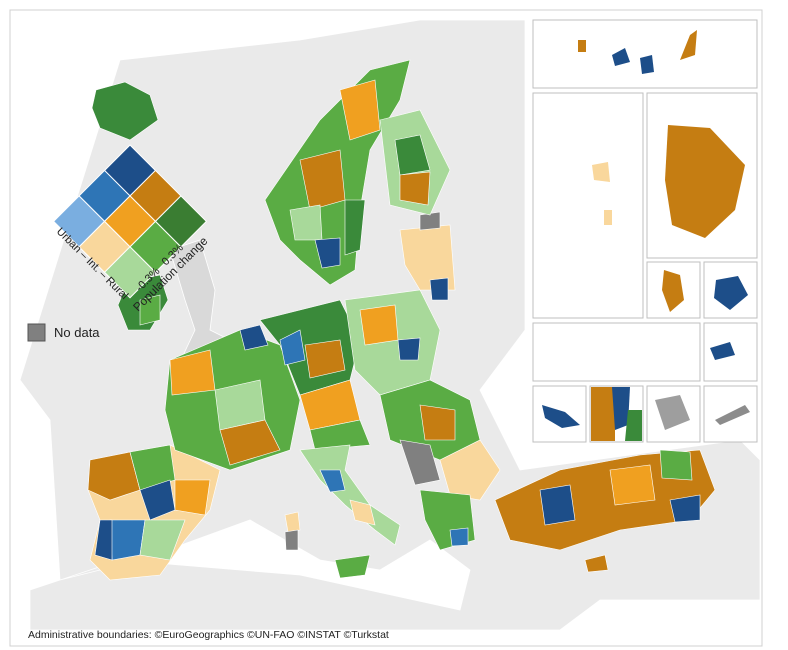  What do you see at coordinates (77, 332) in the screenshot?
I see `no-data-label: No data` at bounding box center [77, 332].